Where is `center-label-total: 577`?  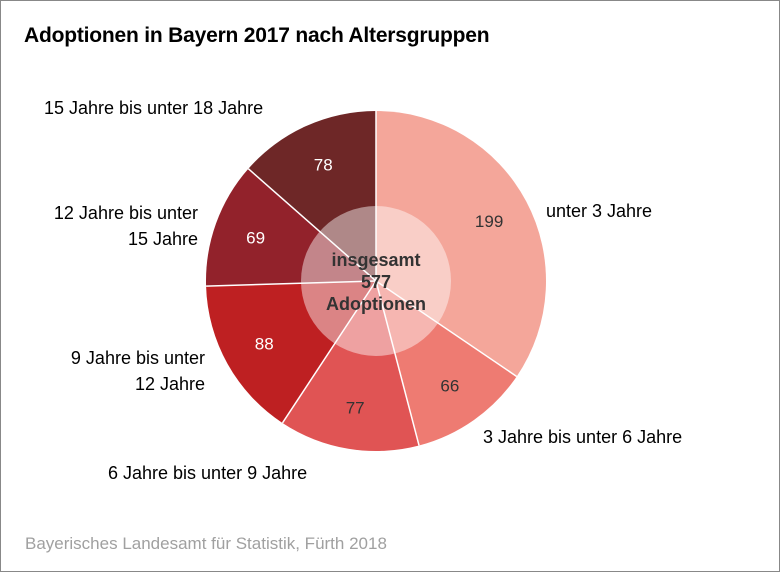
center-label-total: 577 is located at coordinates (376, 282).